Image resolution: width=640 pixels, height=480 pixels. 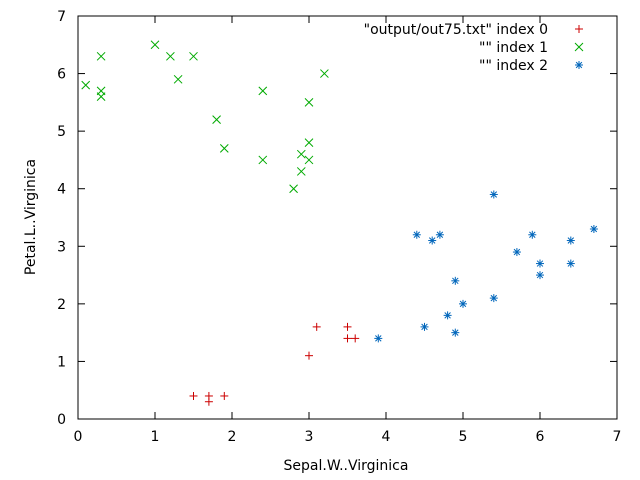 I want to click on y-tick-label: 5, so click(x=61, y=132).